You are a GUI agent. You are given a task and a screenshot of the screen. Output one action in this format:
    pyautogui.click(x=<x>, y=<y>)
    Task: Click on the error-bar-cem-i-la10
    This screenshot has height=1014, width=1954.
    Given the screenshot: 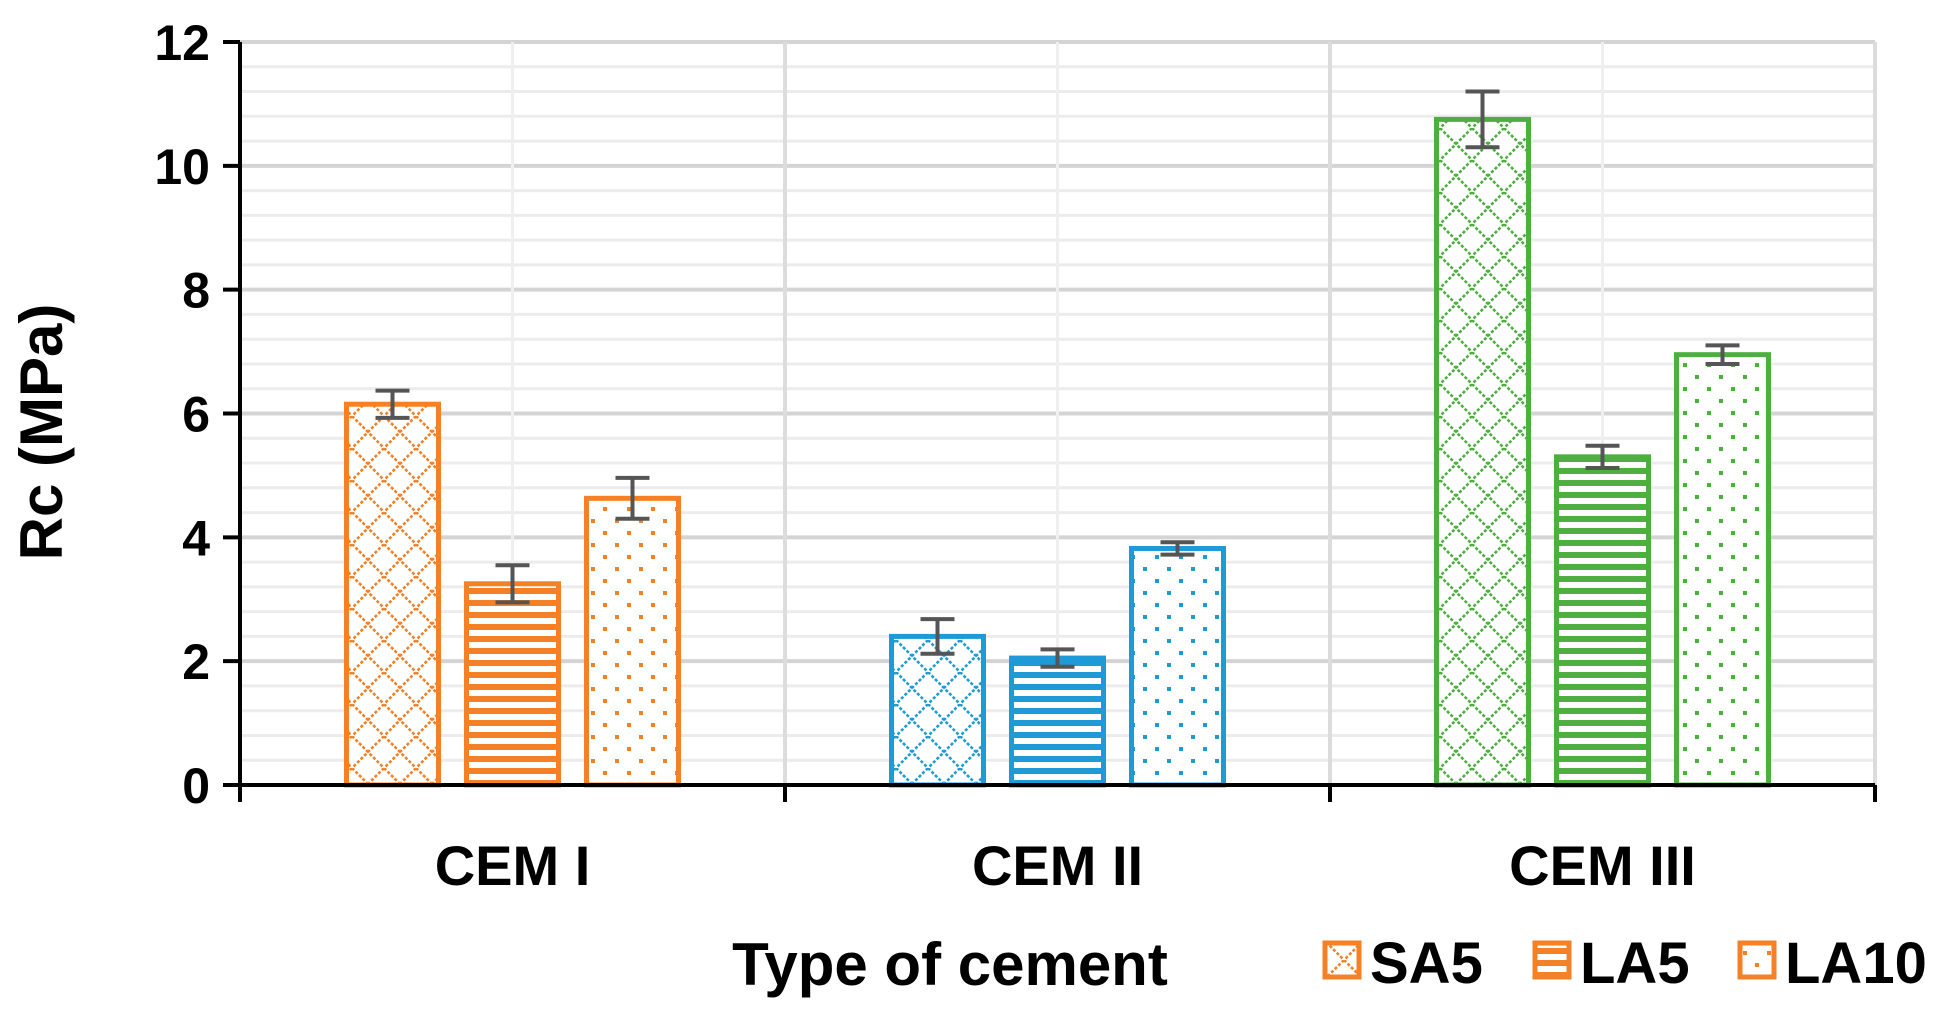 What is the action you would take?
    pyautogui.click(x=632, y=498)
    